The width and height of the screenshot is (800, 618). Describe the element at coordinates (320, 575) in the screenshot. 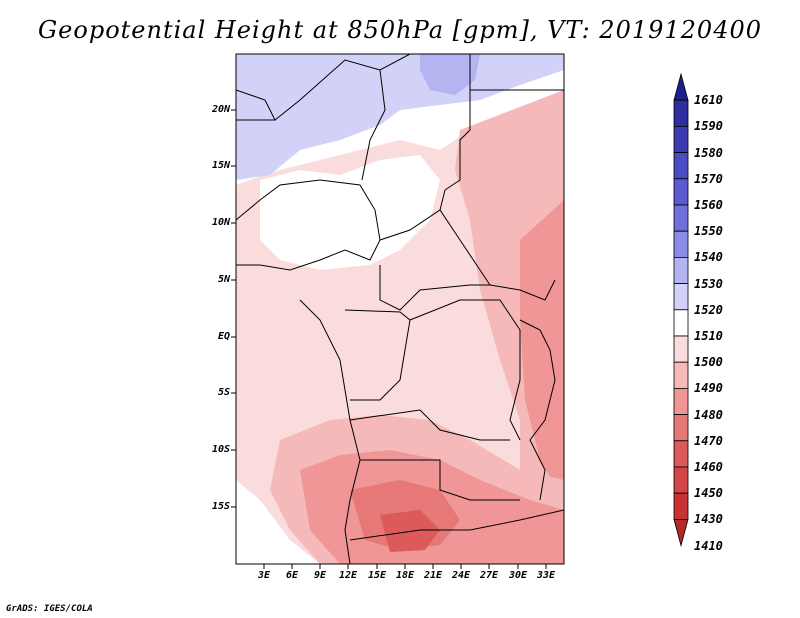

I see `lon-label: 9E` at that location.